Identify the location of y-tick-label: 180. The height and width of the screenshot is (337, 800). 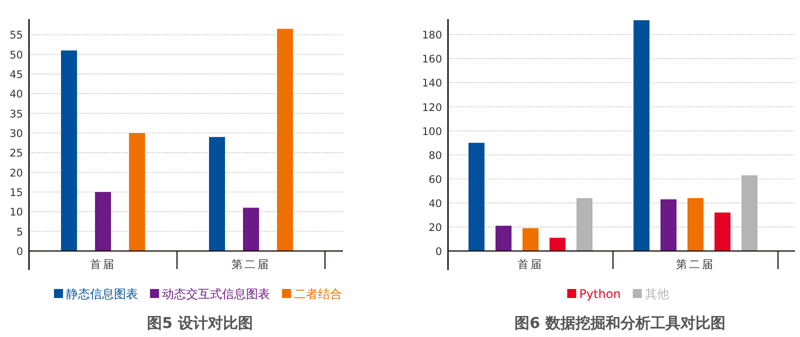
(432, 36).